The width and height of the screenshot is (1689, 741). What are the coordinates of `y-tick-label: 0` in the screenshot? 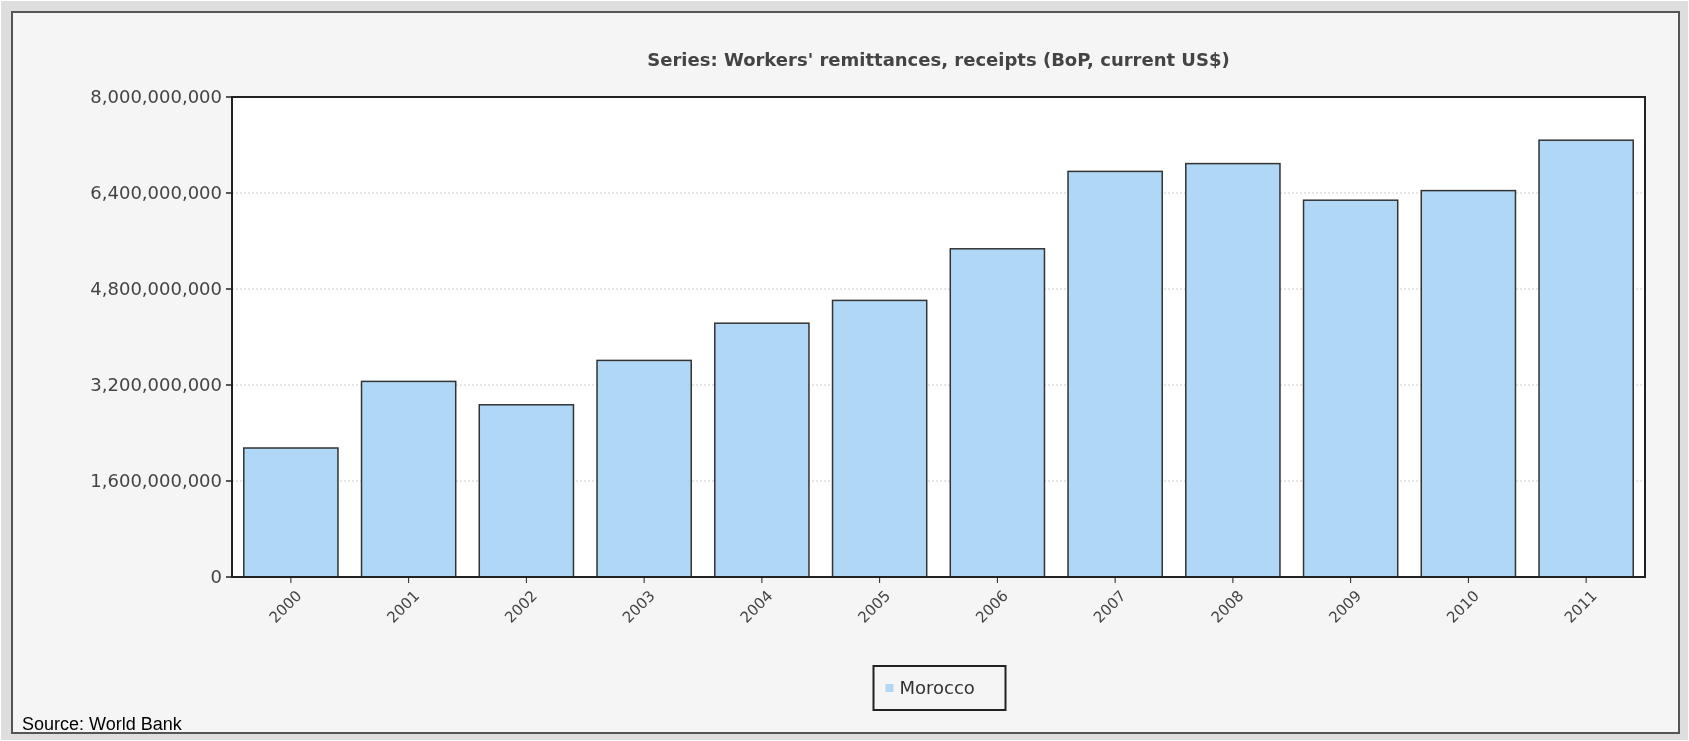 It's located at (216, 577).